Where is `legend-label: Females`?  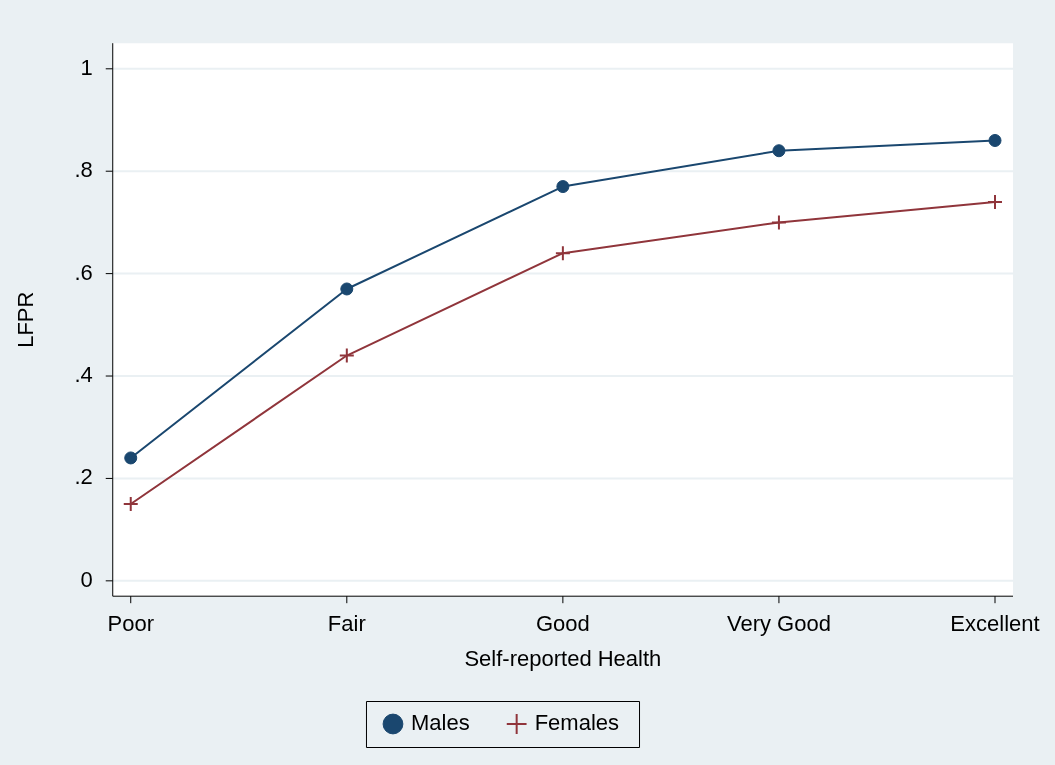
legend-label: Females is located at coordinates (577, 723).